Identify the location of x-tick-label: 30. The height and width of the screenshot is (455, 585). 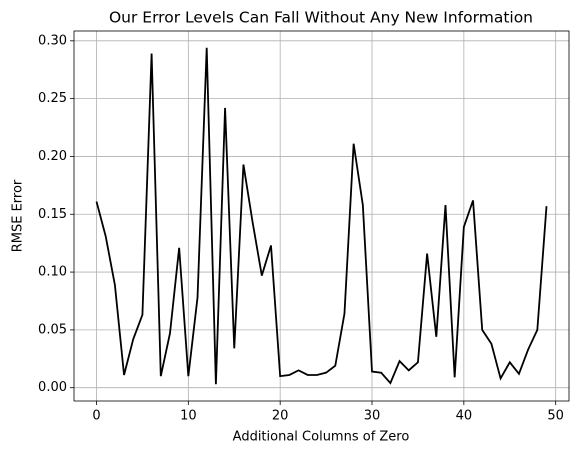
(372, 416).